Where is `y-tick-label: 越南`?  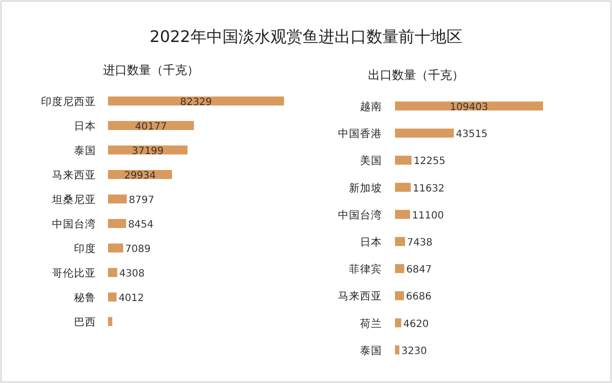
y-tick-label: 越南 is located at coordinates (371, 106).